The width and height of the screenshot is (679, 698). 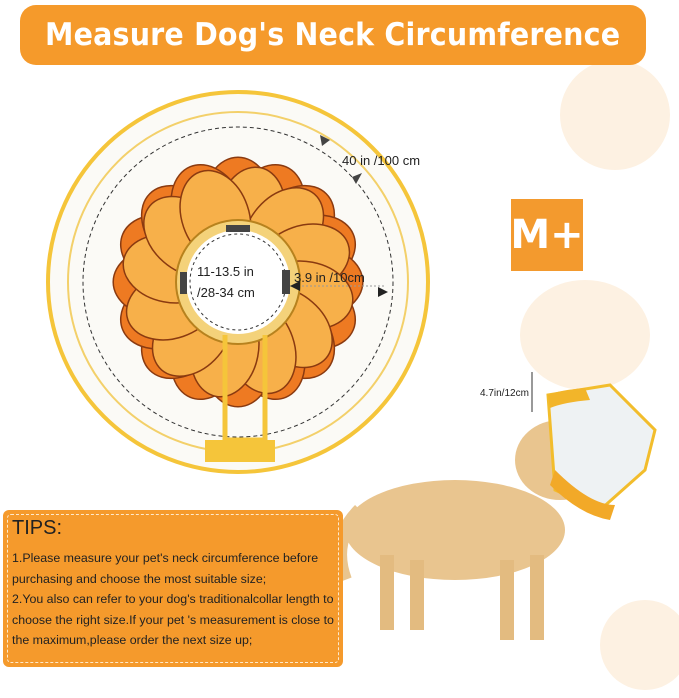 What do you see at coordinates (504, 393) in the screenshot?
I see `depth-label: 4.7in/12cm` at bounding box center [504, 393].